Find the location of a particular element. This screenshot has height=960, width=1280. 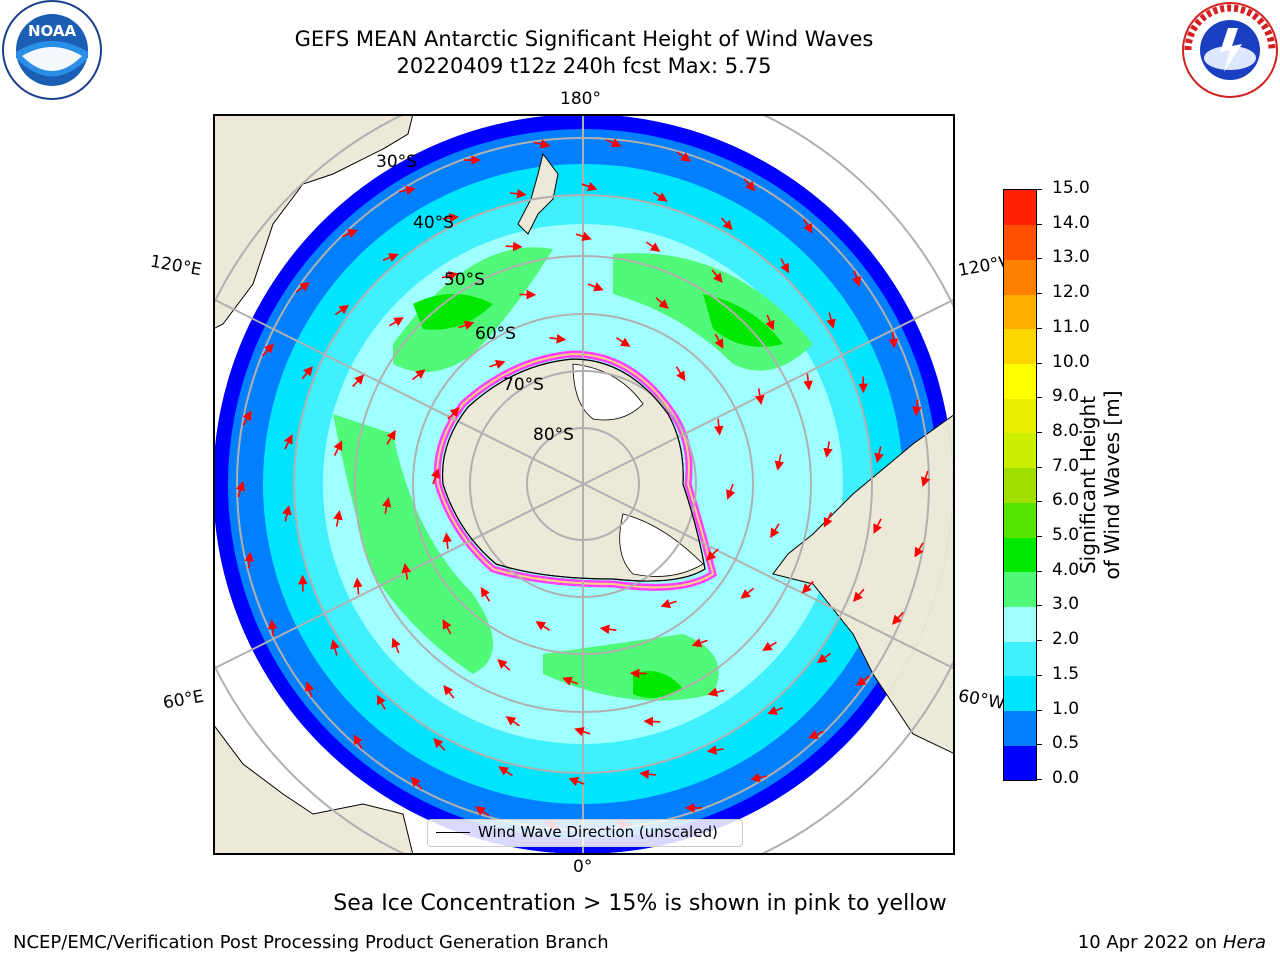

new-zealand-land is located at coordinates (538, 193).